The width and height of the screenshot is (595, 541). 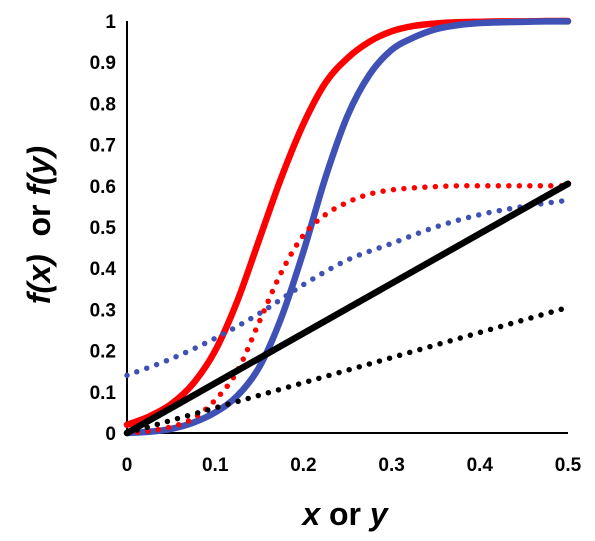 What do you see at coordinates (103, 269) in the screenshot?
I see `y-tick-label: 0.4` at bounding box center [103, 269].